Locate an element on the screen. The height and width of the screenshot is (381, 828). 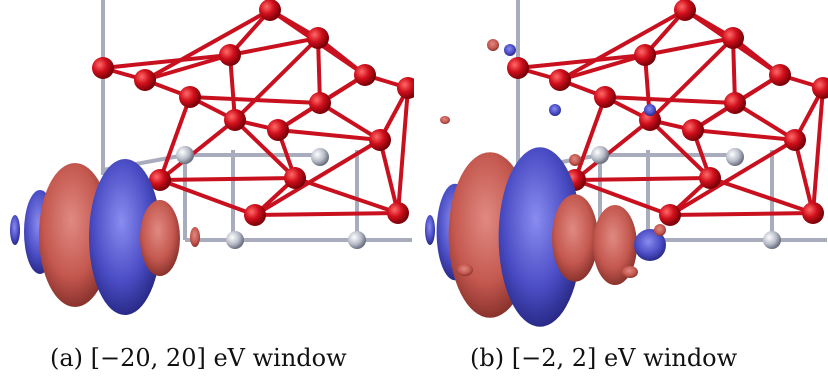
caption: (b) [−2, 2] eV window is located at coordinates (604, 358).